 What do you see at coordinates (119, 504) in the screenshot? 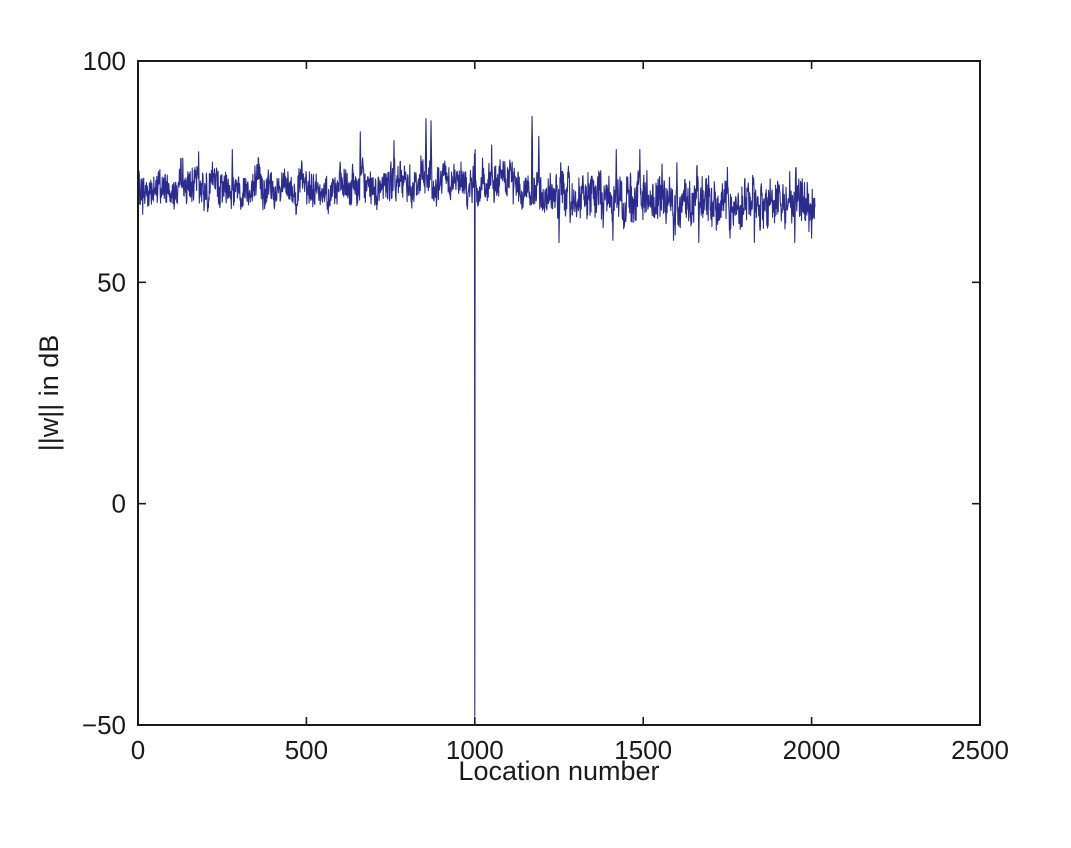
I see `y-tick-label: 0` at bounding box center [119, 504].